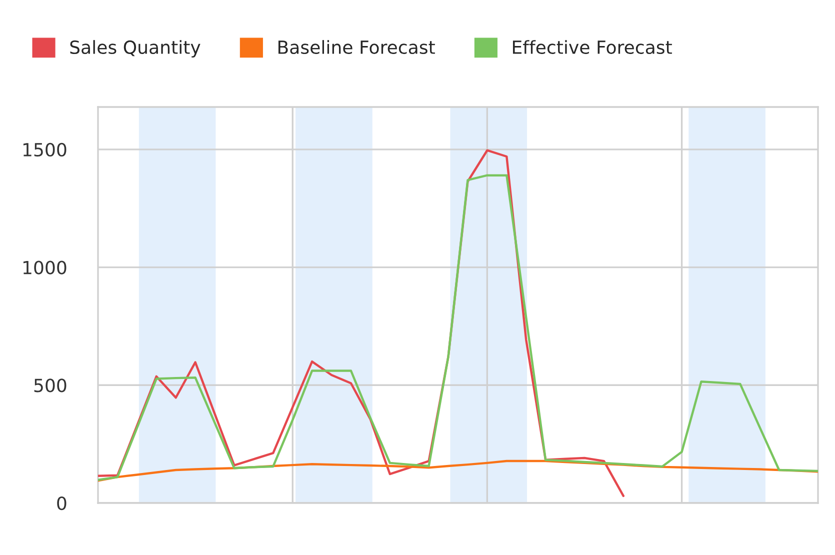 The height and width of the screenshot is (555, 835). What do you see at coordinates (592, 47) in the screenshot?
I see `legend-label: Effective Forecast` at bounding box center [592, 47].